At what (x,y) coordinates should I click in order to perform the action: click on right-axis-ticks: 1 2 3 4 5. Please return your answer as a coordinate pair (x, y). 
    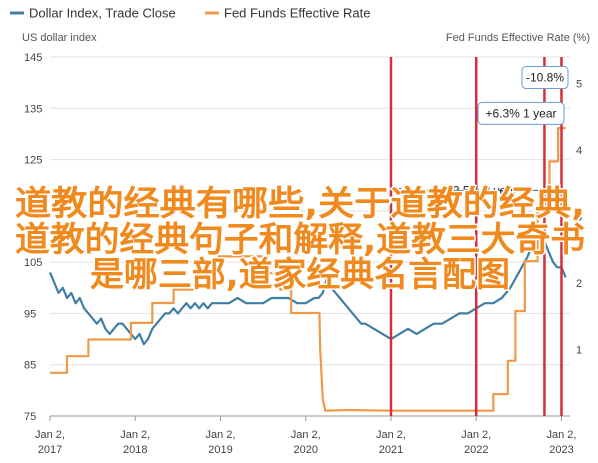
    Looking at the image, I should click on (579, 218).